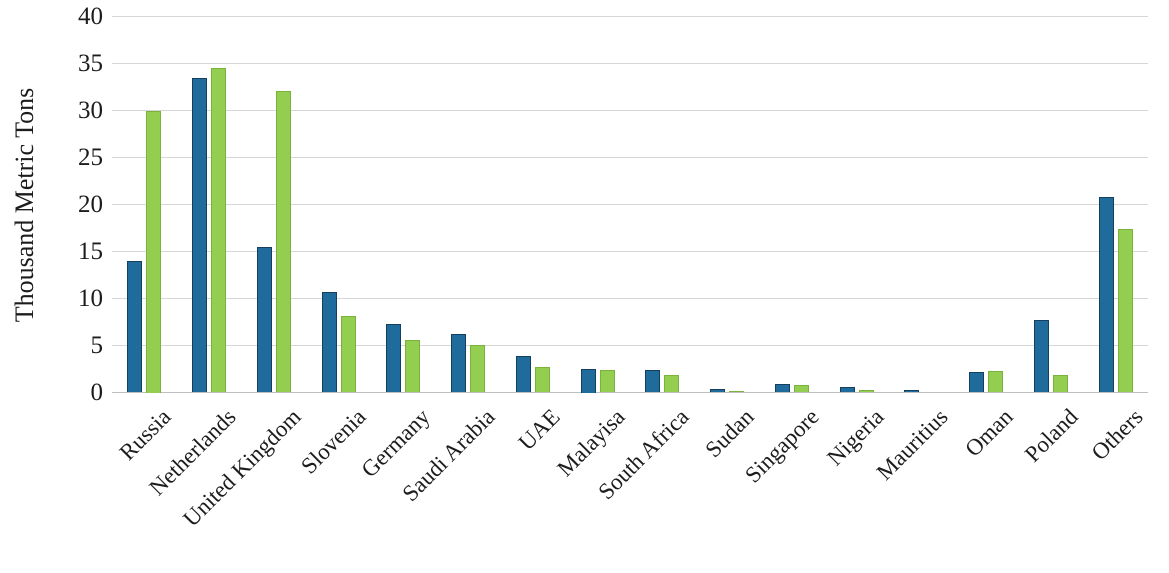  I want to click on y-tick-label: 15, so click(90, 251).